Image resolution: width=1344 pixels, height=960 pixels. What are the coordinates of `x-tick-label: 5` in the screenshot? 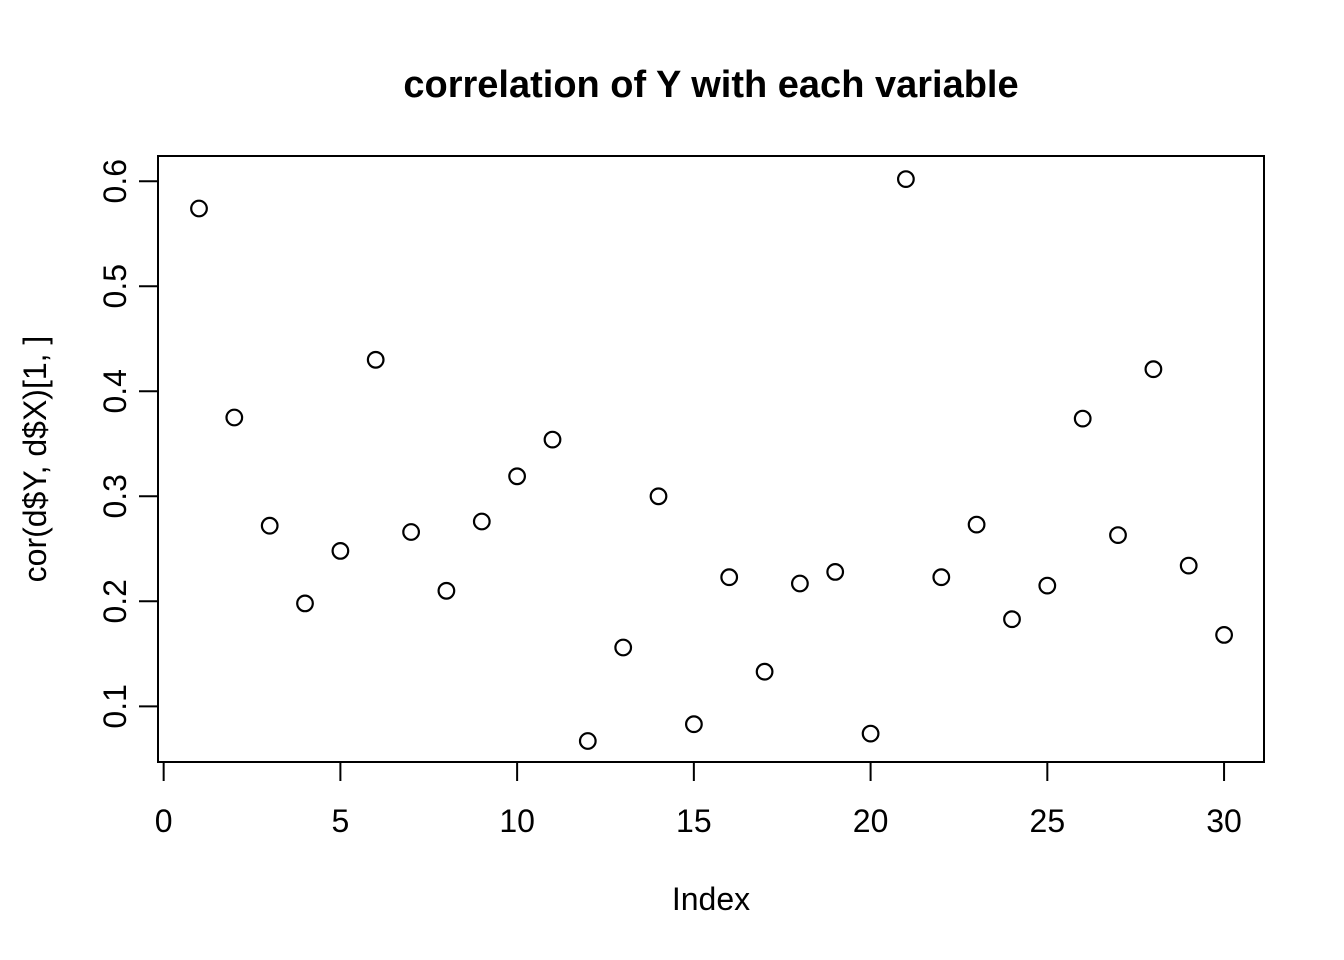 It's located at (340, 821).